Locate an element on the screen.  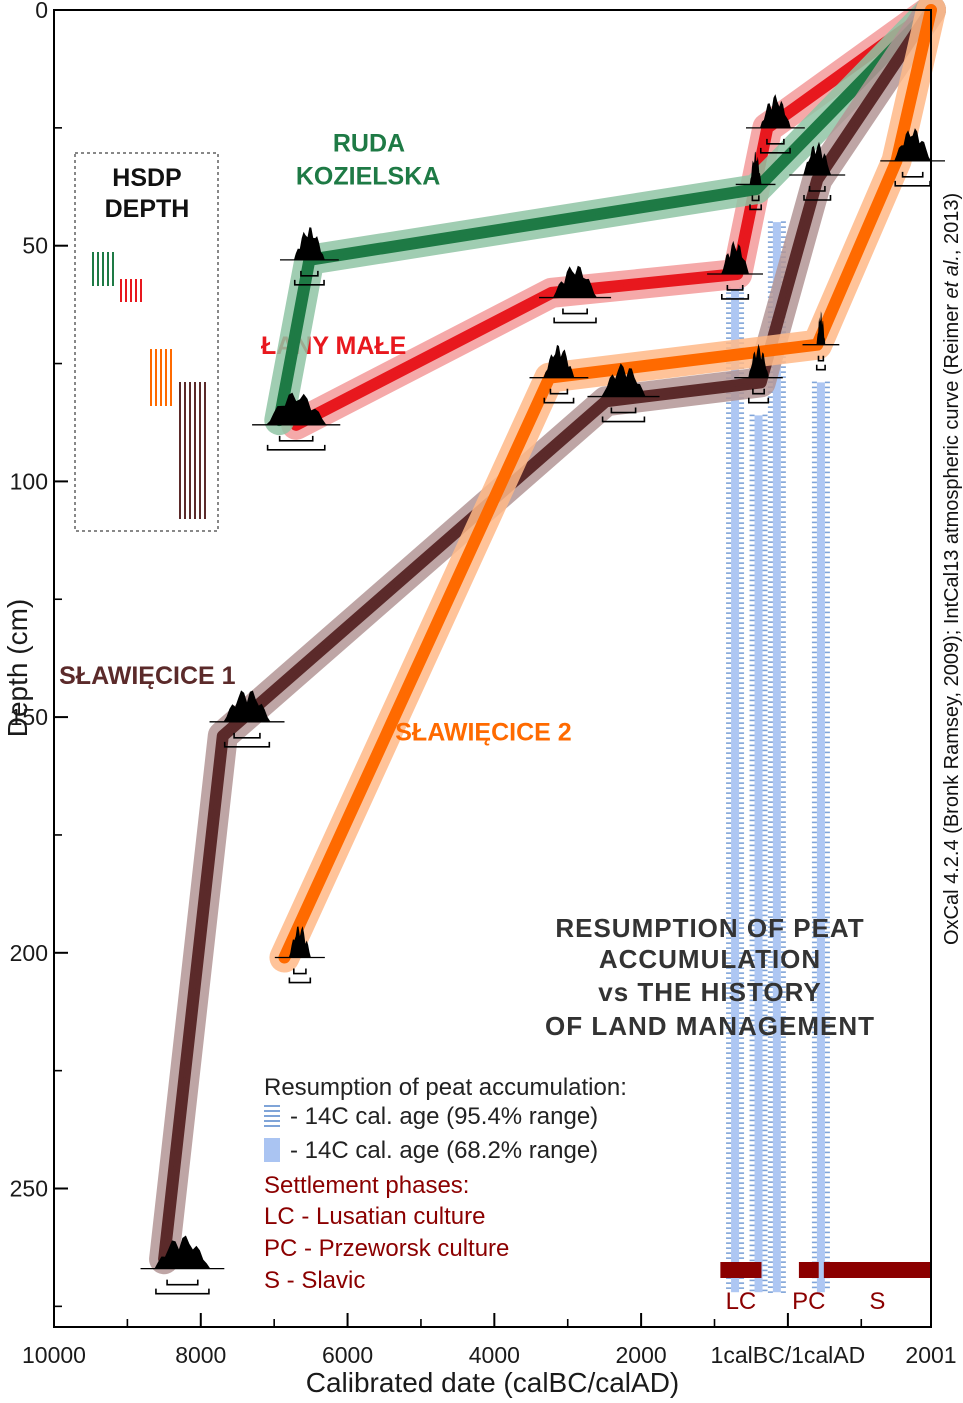
calibration-note-part3: , 2013) is located at coordinates (952, 224).